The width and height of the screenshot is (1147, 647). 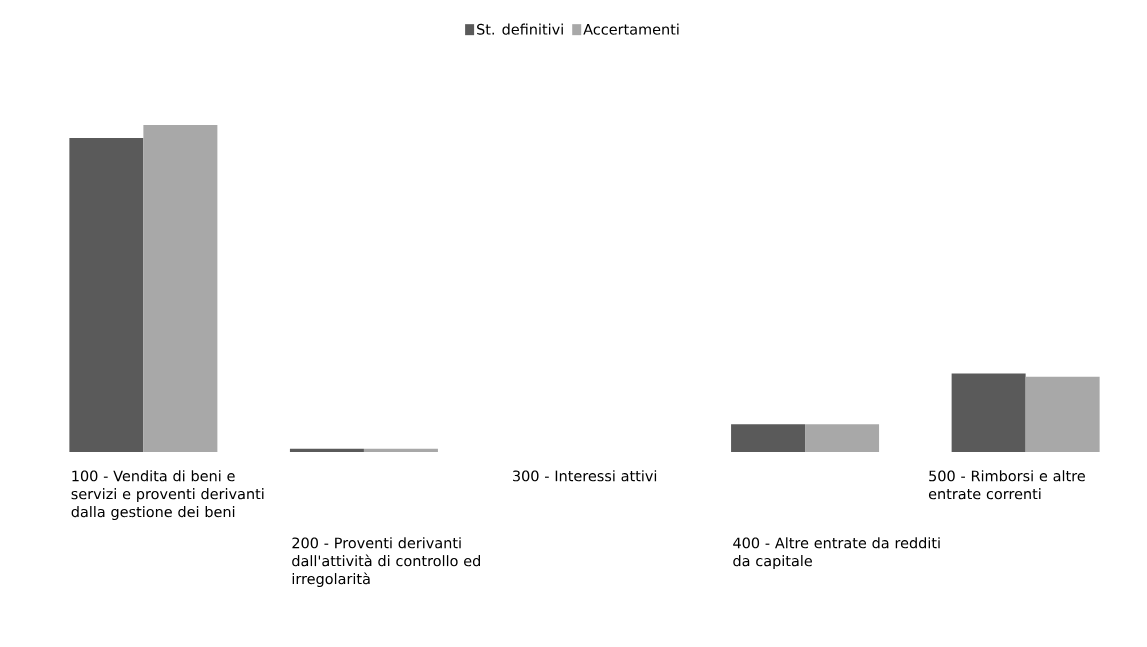 I want to click on legend-label: Accertamenti, so click(x=631, y=29).